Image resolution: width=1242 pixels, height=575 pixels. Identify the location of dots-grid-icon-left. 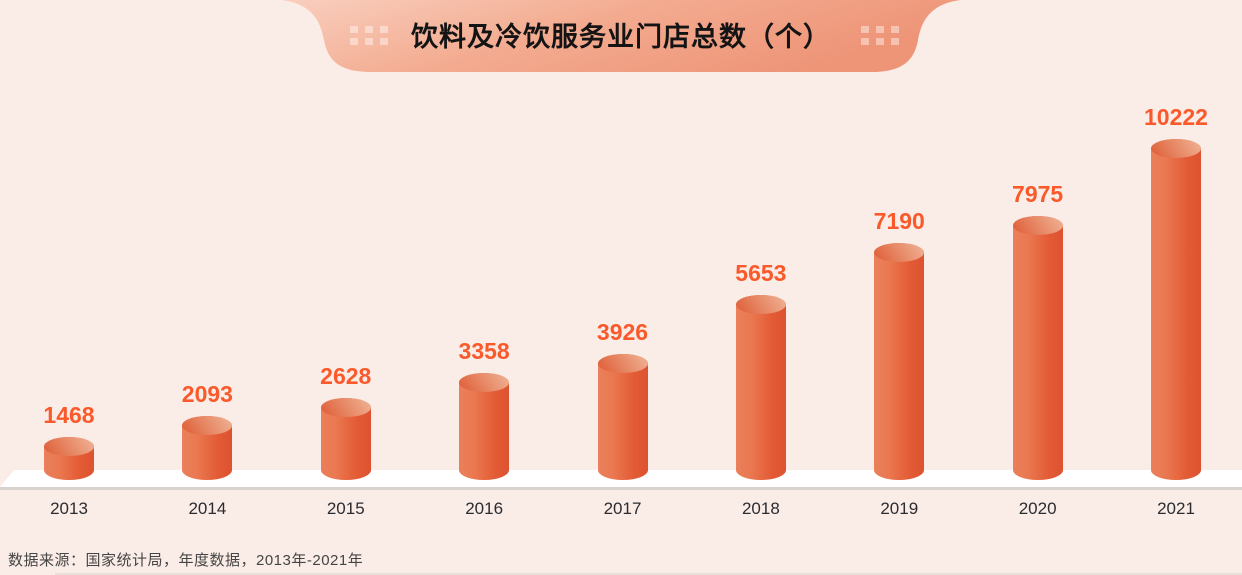
(369, 35).